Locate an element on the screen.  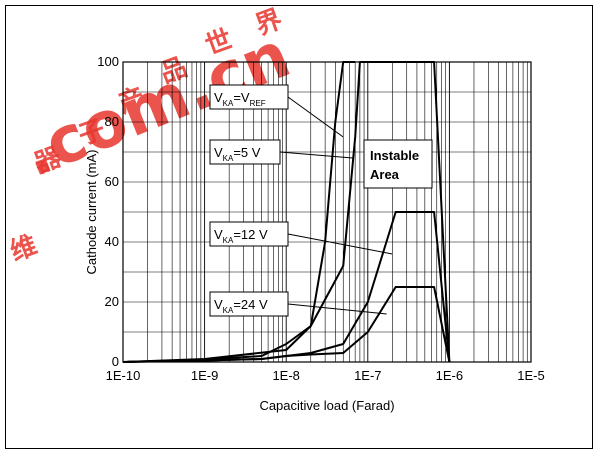
series-label: VKA=24 V is located at coordinates (241, 306).